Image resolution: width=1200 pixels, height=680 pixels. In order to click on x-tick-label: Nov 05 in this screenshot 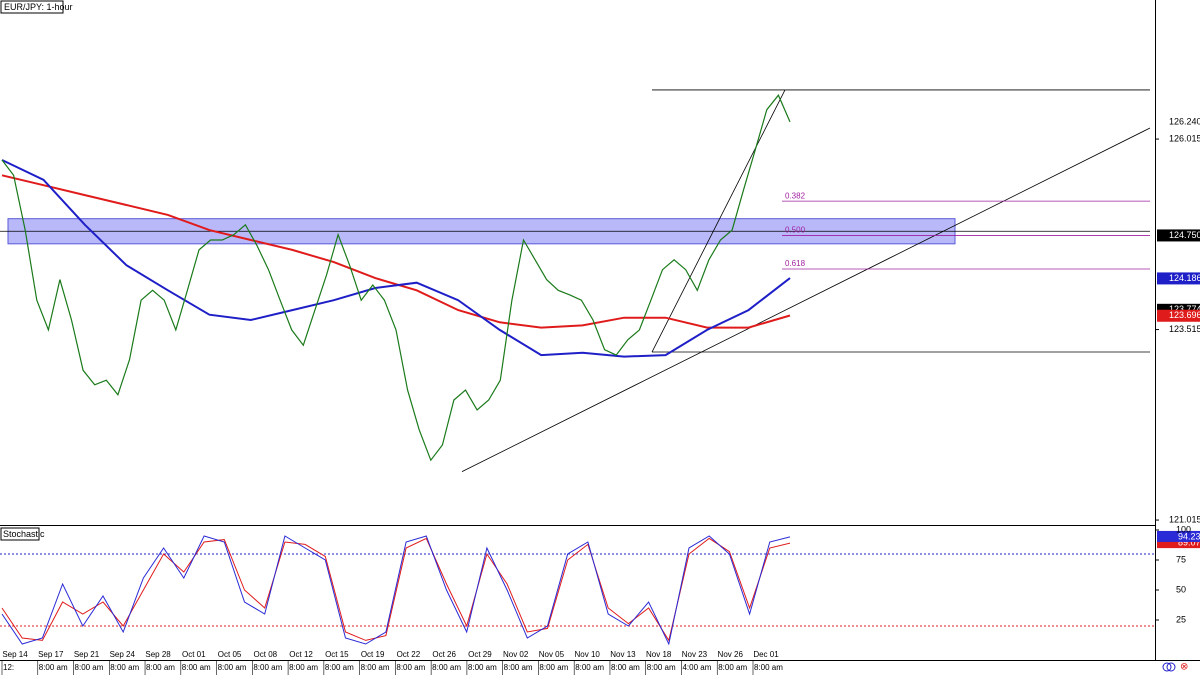, I will do `click(552, 654)`.